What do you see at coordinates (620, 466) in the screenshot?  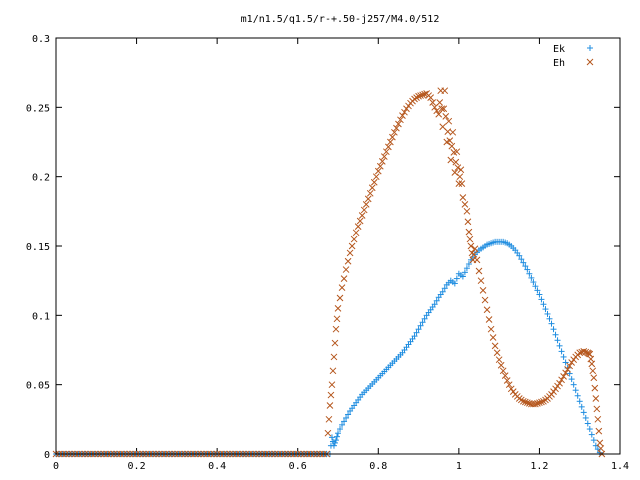 I see `x-tick-label: 1.4` at bounding box center [620, 466].